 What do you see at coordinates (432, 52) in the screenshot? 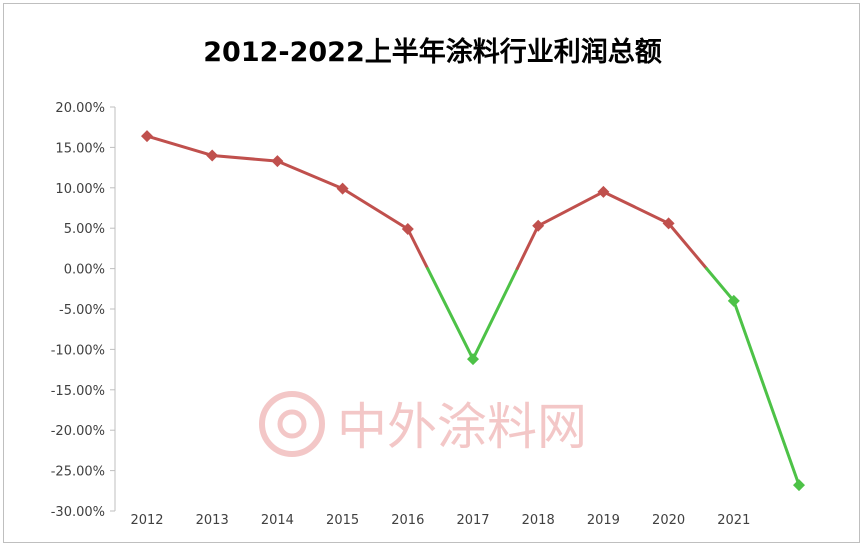
I see `chart-title: 2012-2022上半年涂料行业利润总额` at bounding box center [432, 52].